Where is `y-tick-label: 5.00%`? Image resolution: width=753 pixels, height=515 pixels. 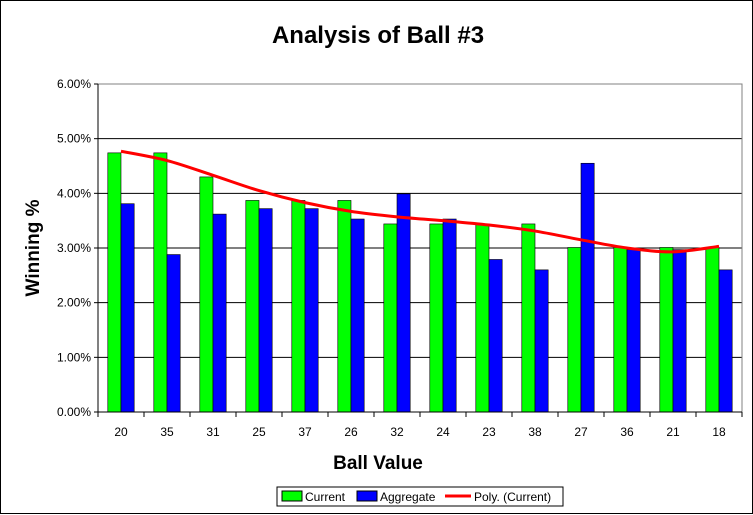 y-tick-label: 5.00% is located at coordinates (74, 139).